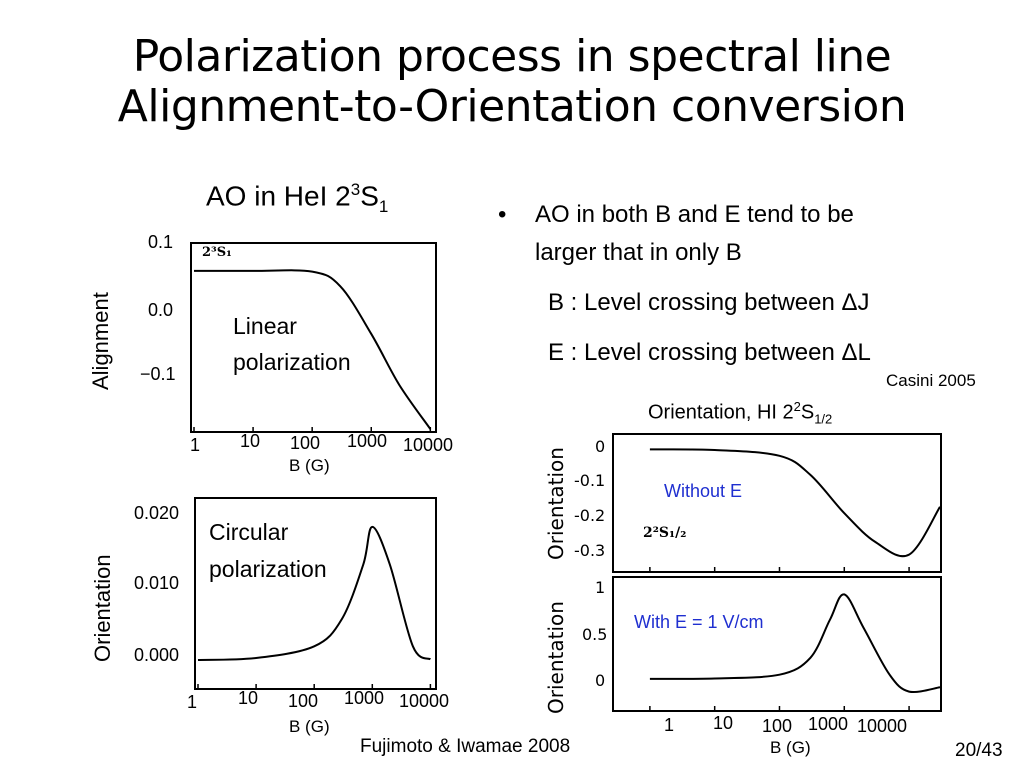  What do you see at coordinates (217, 252) in the screenshot?
I see `alignment-plot-tag: 2³S₁` at bounding box center [217, 252].